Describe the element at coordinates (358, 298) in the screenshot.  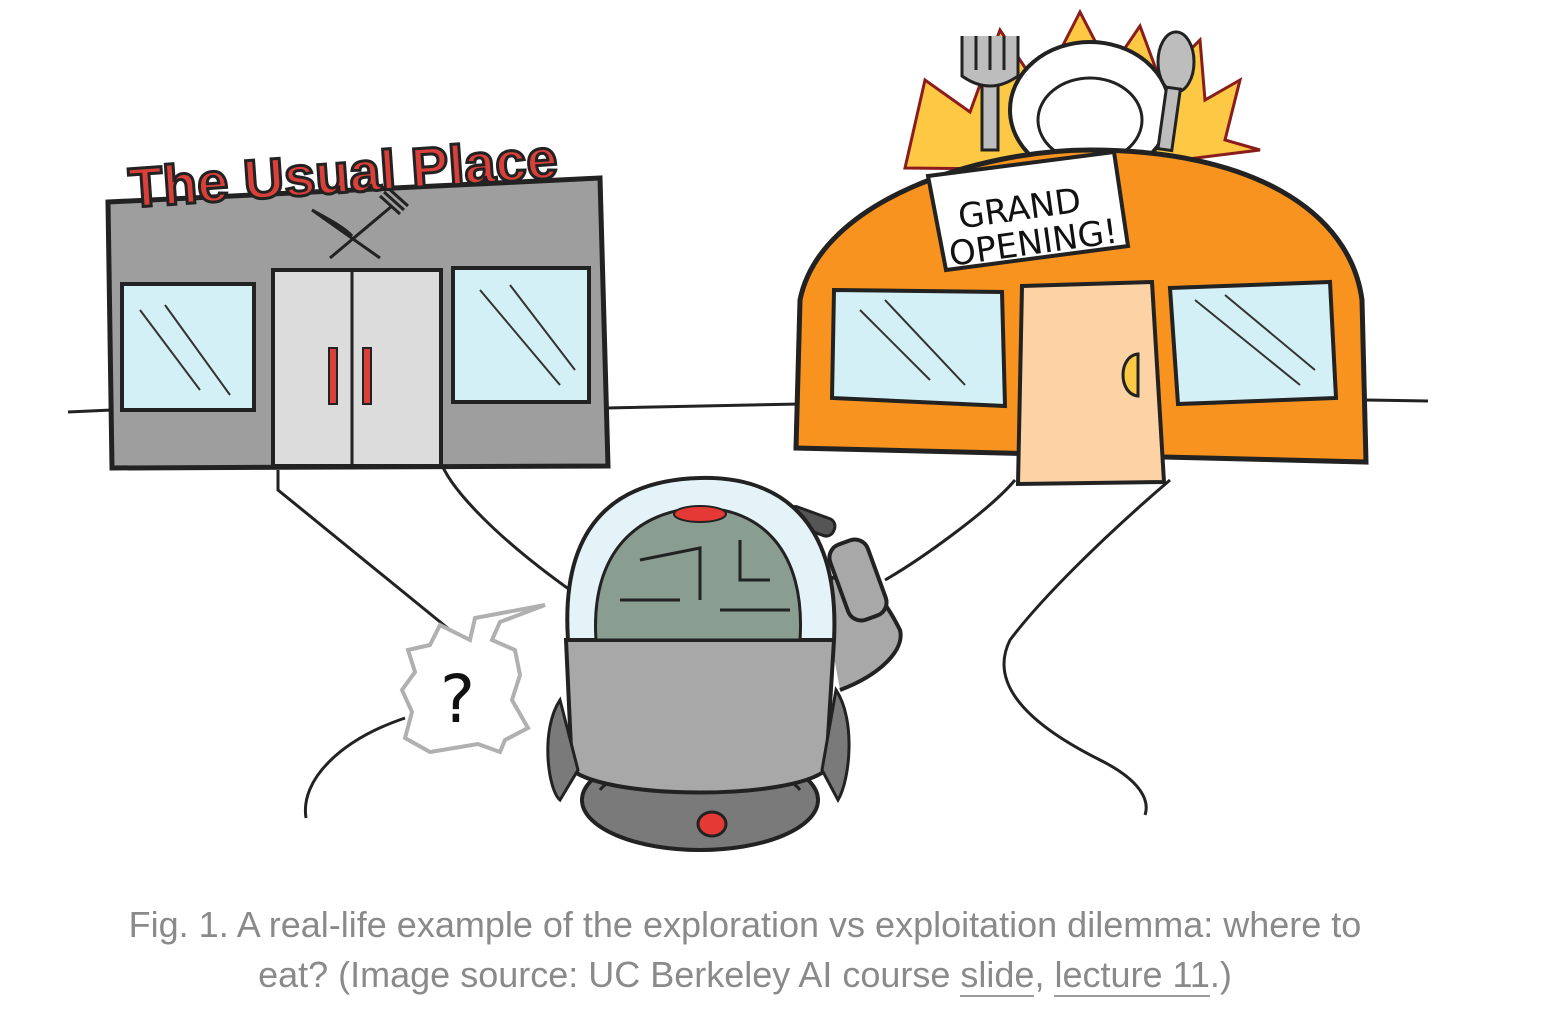
I see `usual-place-restaurant: The Usual Place` at that location.